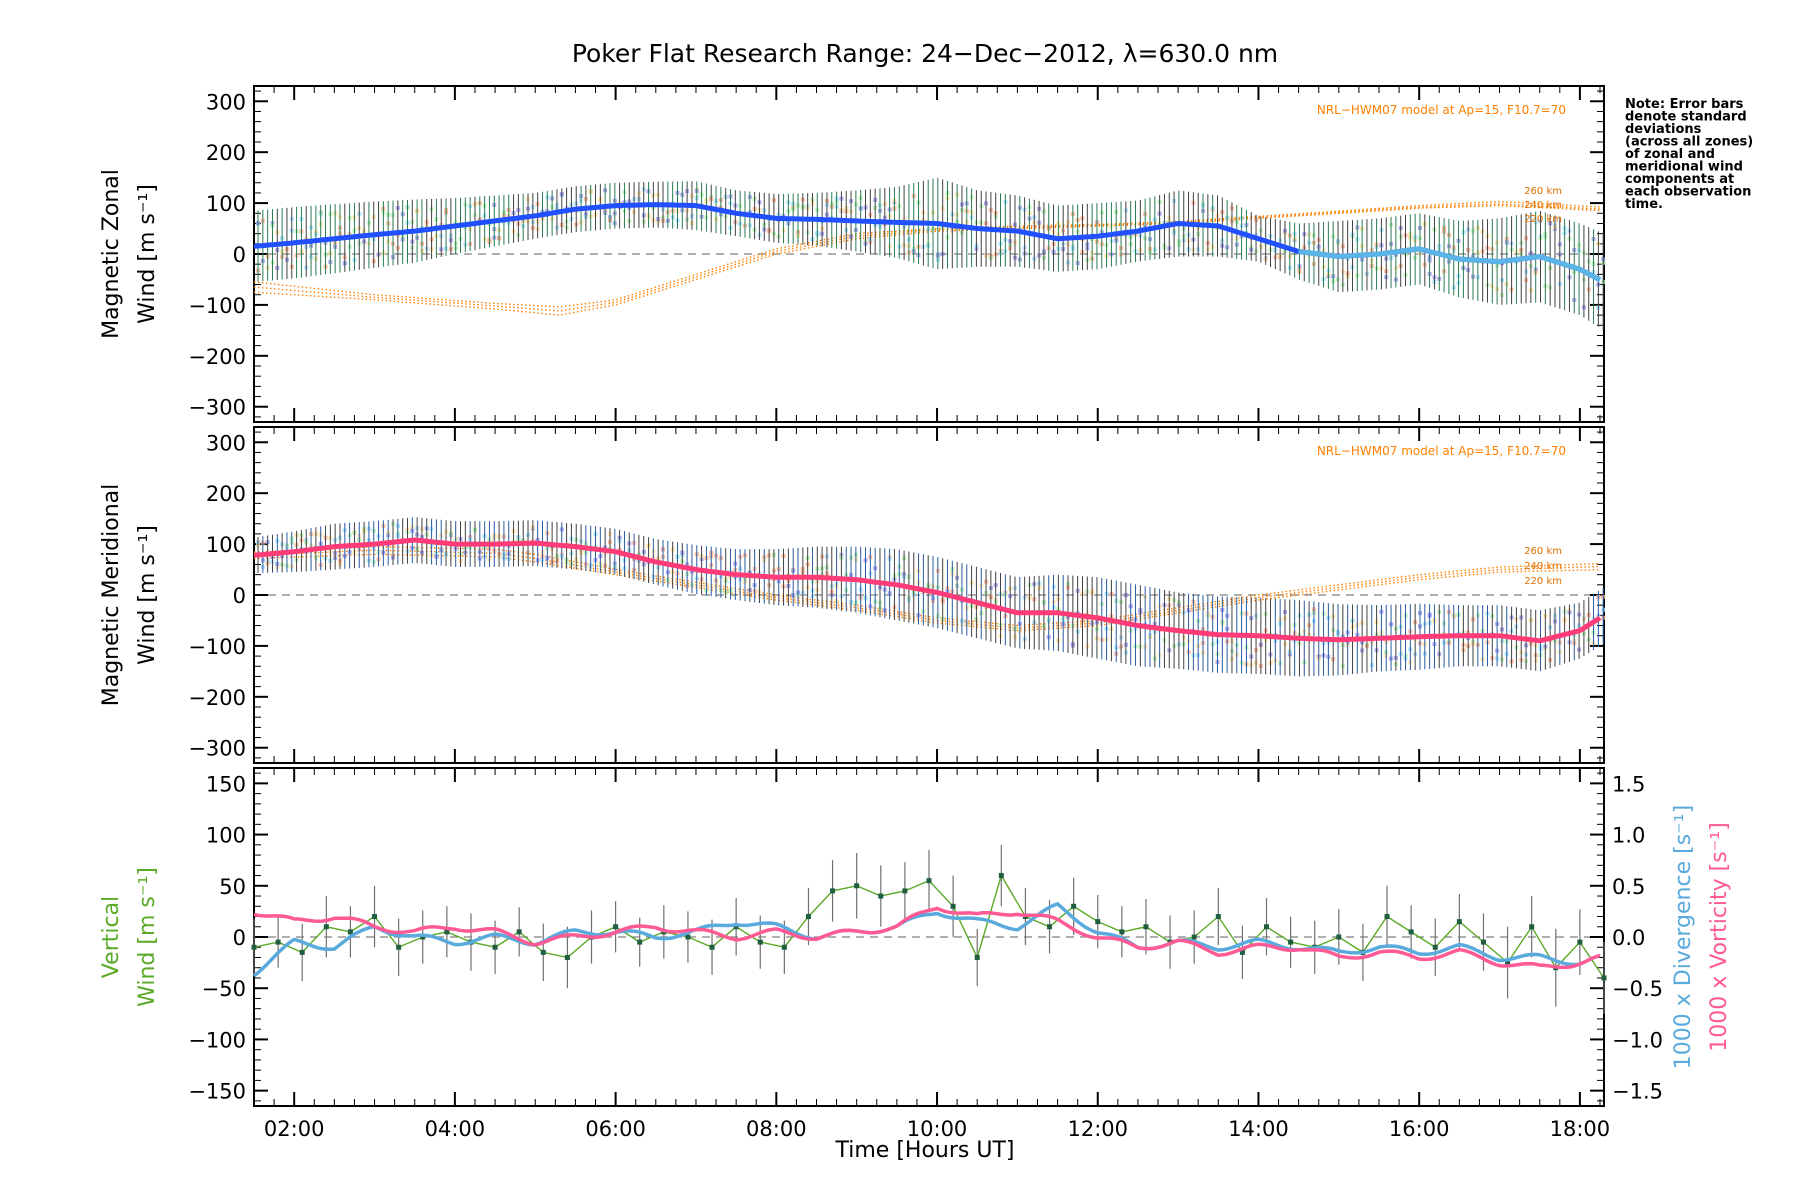 The width and height of the screenshot is (1800, 1200). I want to click on note-line: of zonal and, so click(1670, 154).